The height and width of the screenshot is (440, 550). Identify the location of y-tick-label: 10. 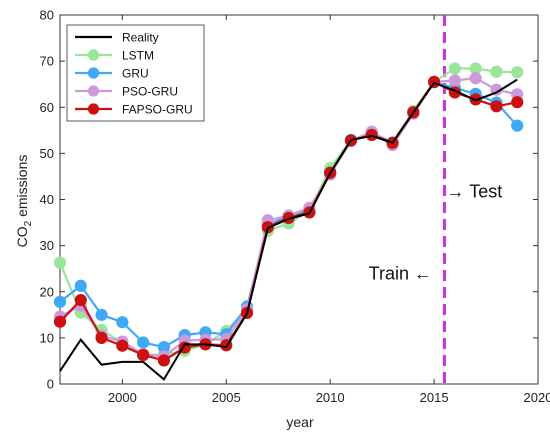
(47, 337).